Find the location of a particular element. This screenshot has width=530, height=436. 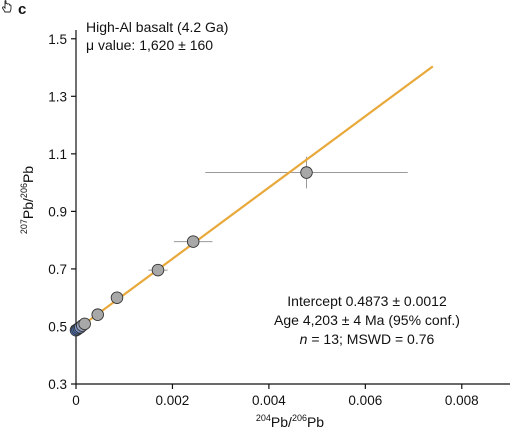

chart-subtitle: μ value: 1,620 ± 160 is located at coordinates (150, 45).